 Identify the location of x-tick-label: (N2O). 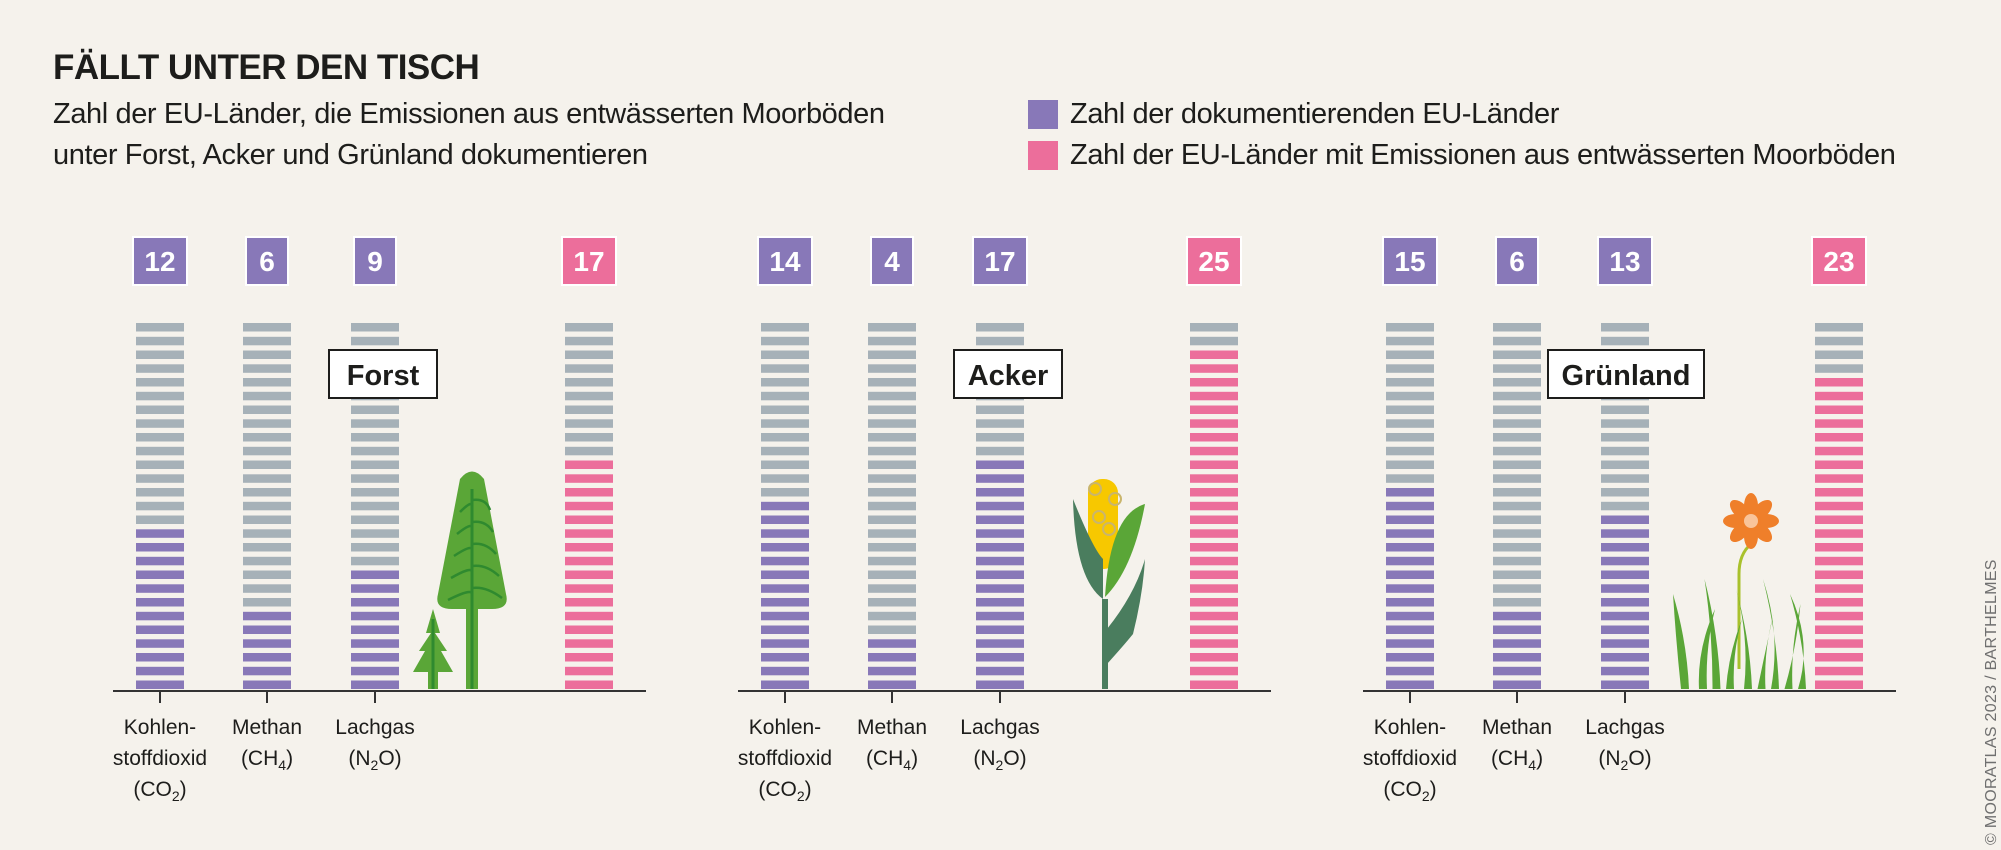
(1624, 760).